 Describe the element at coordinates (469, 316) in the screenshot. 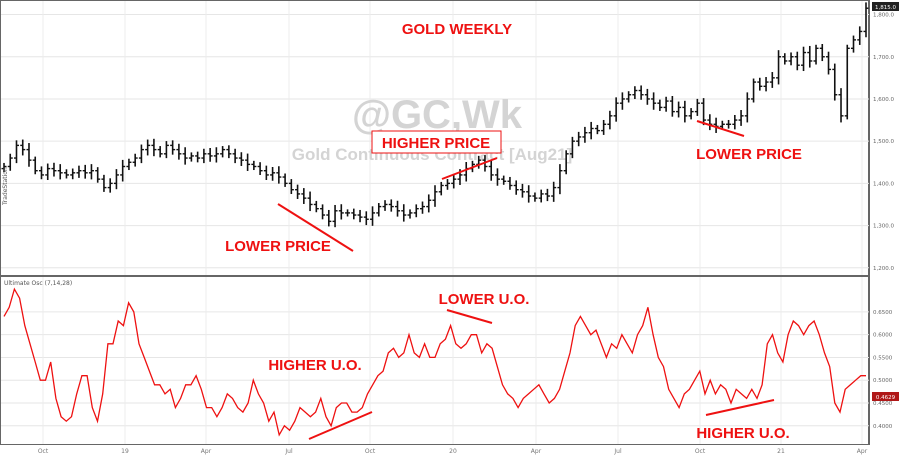

I see `lower-uo-trendline` at that location.